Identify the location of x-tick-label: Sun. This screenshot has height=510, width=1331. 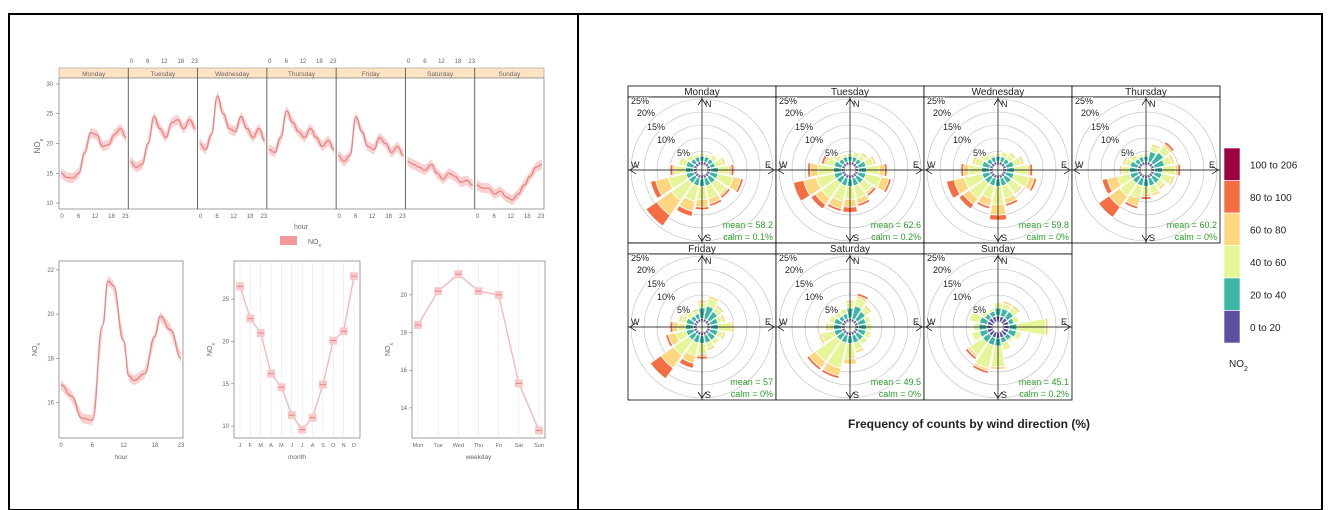
(539, 446).